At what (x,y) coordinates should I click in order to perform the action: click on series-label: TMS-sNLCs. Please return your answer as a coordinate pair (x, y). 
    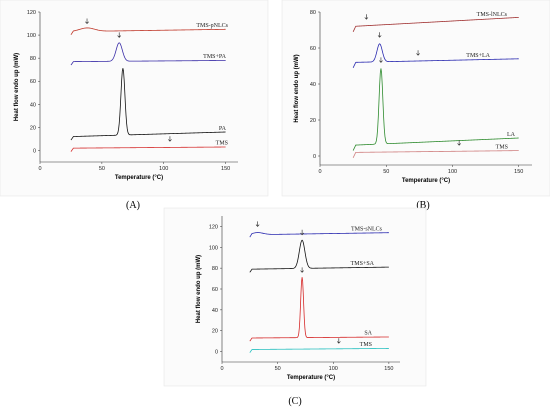
    Looking at the image, I should click on (367, 229).